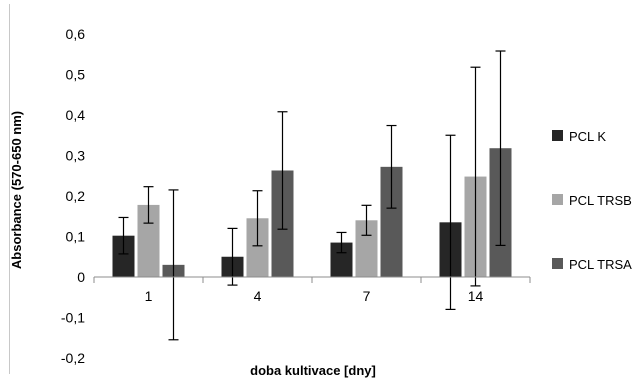 The width and height of the screenshot is (638, 380). What do you see at coordinates (76, 75) in the screenshot?
I see `y-tick-label: 0,5` at bounding box center [76, 75].